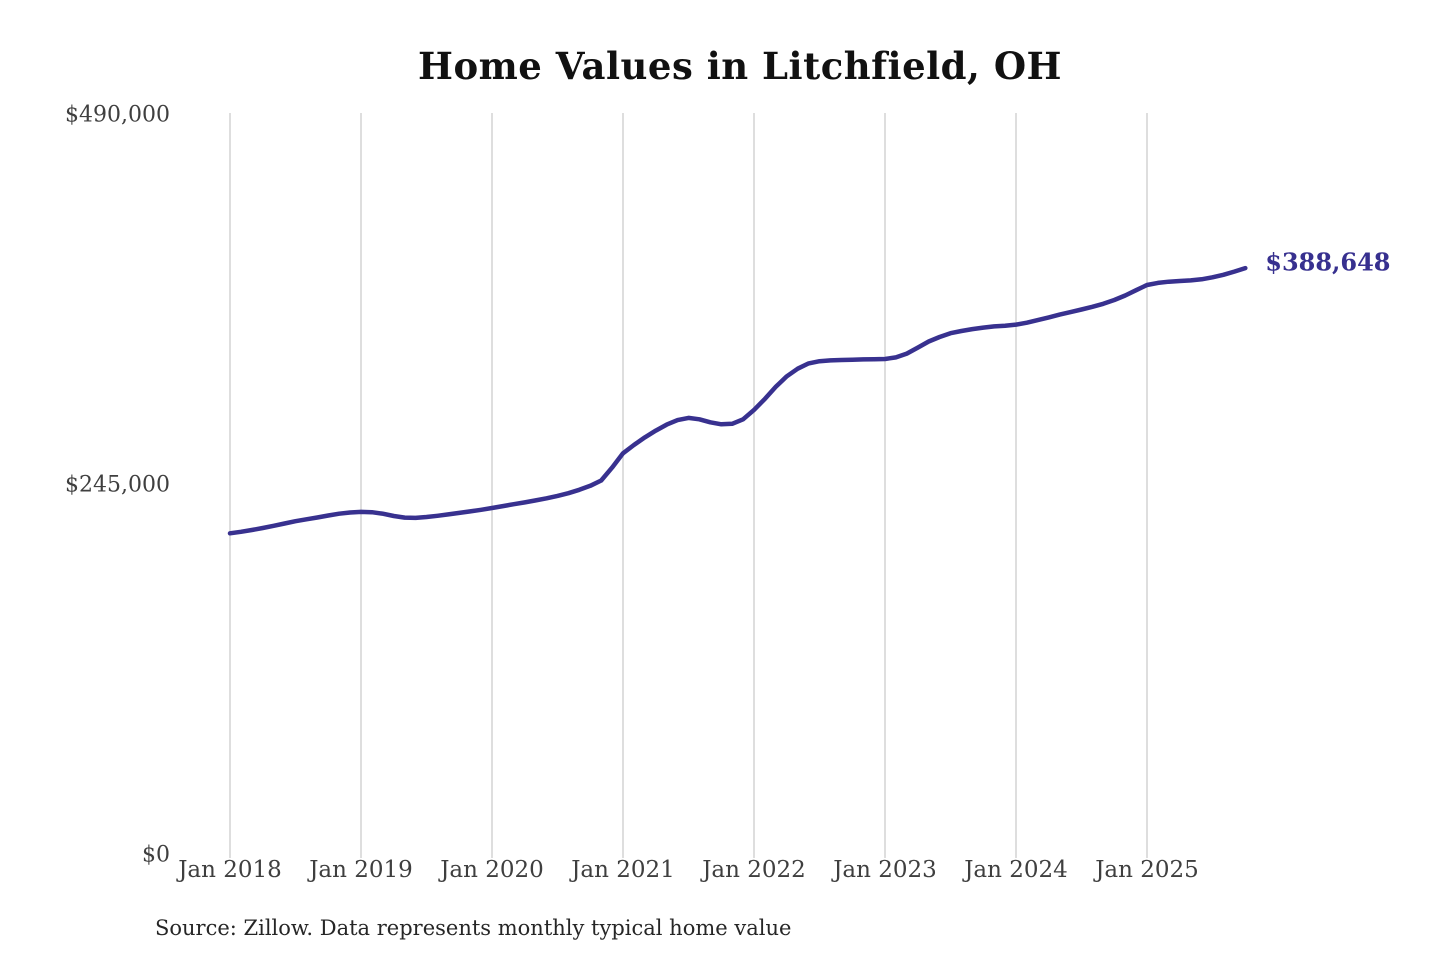 The width and height of the screenshot is (1440, 960). What do you see at coordinates (117, 115) in the screenshot?
I see `y-tick-label-490000: $490,000` at bounding box center [117, 115].